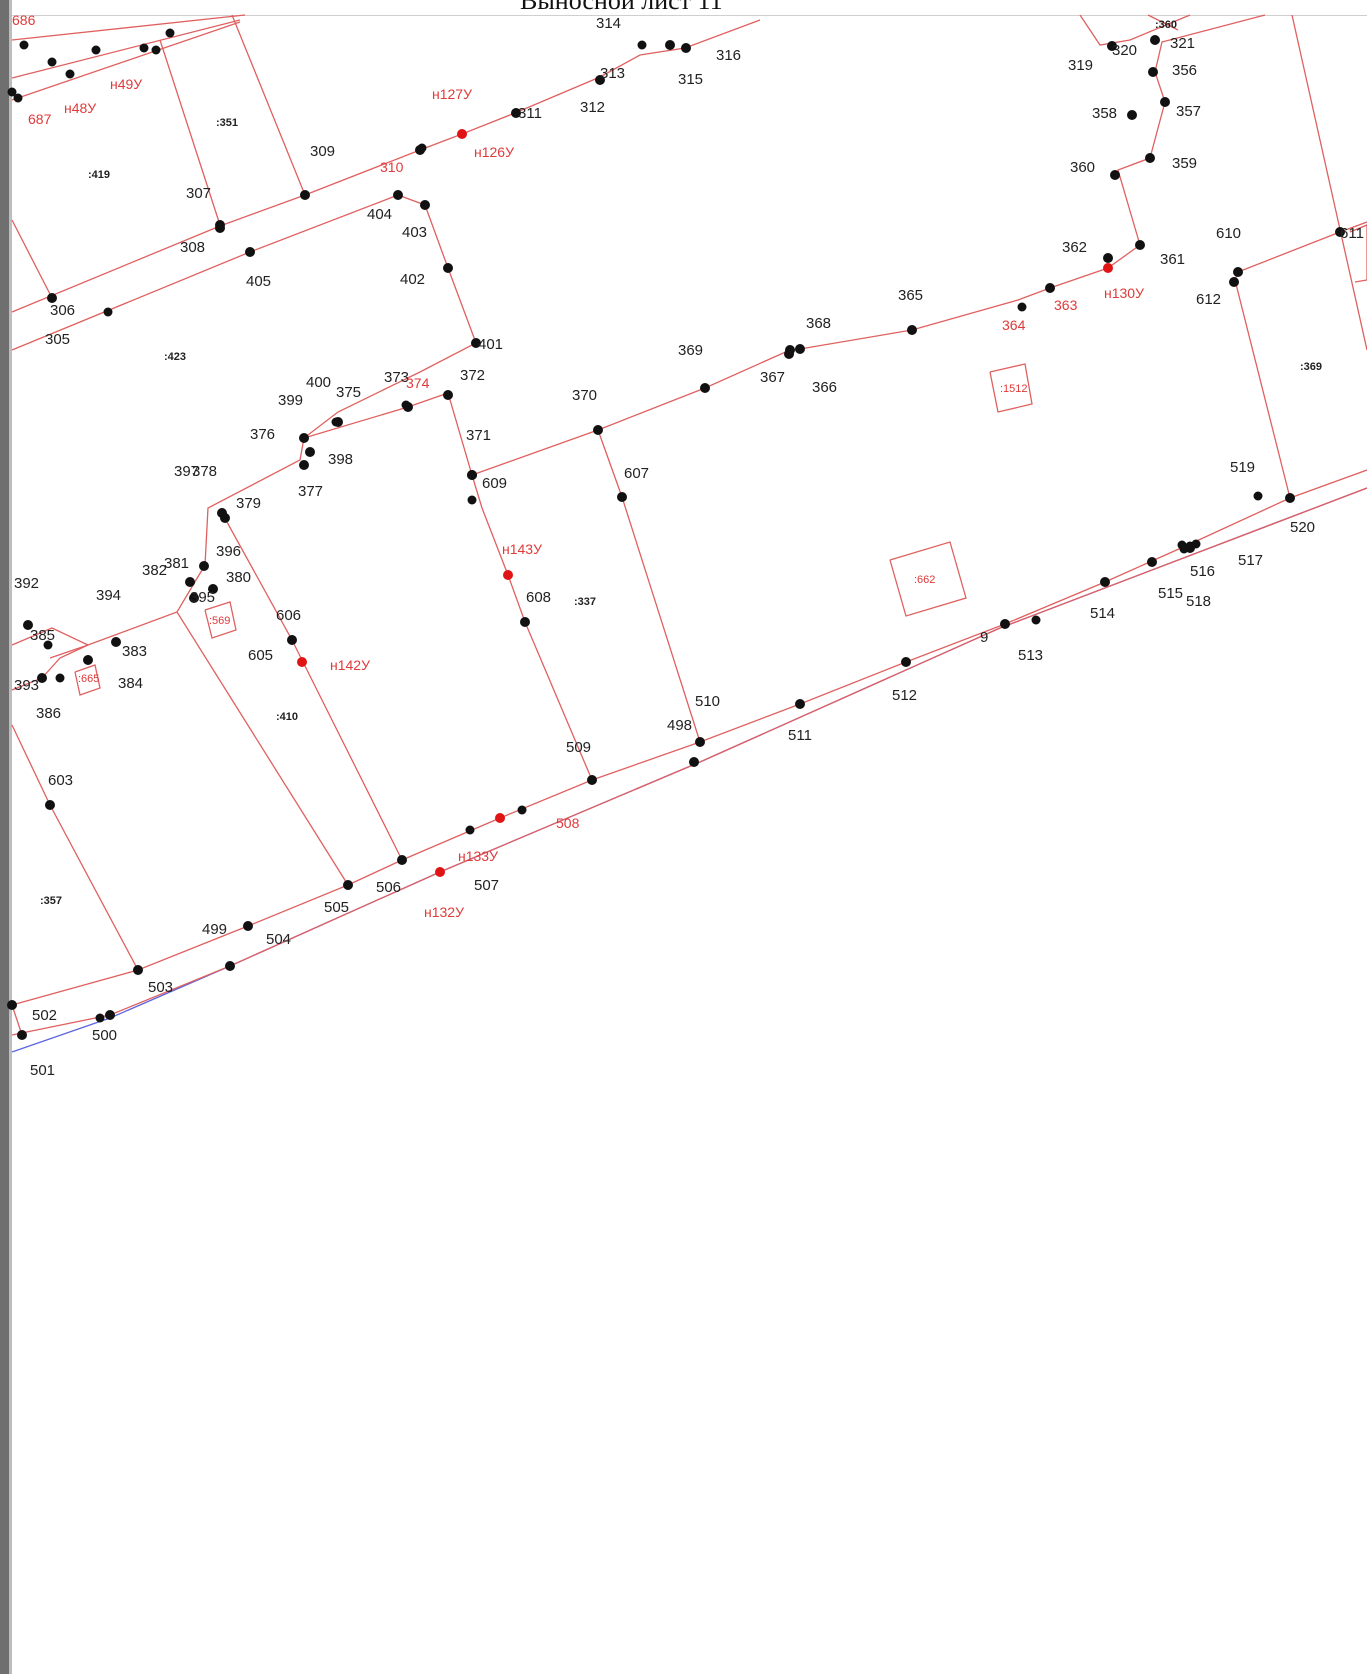 The image size is (1367, 1674). I want to click on point-label: 403, so click(414, 232).